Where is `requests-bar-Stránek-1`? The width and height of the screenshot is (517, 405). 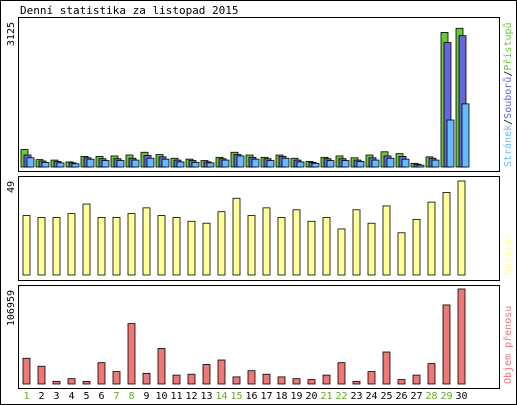
requests-bar-Stránek-1 is located at coordinates (30, 162).